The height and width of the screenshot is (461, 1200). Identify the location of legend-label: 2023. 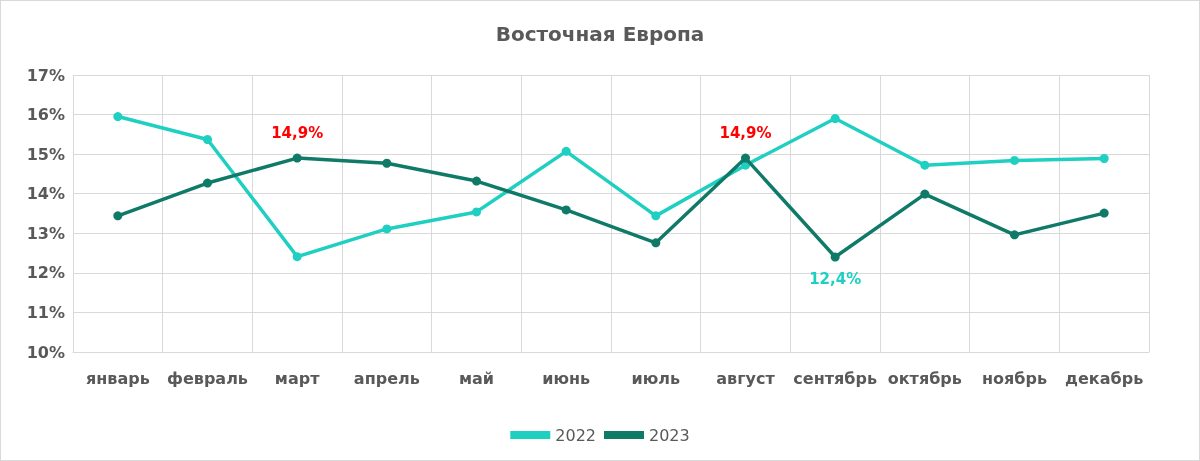
(669, 435).